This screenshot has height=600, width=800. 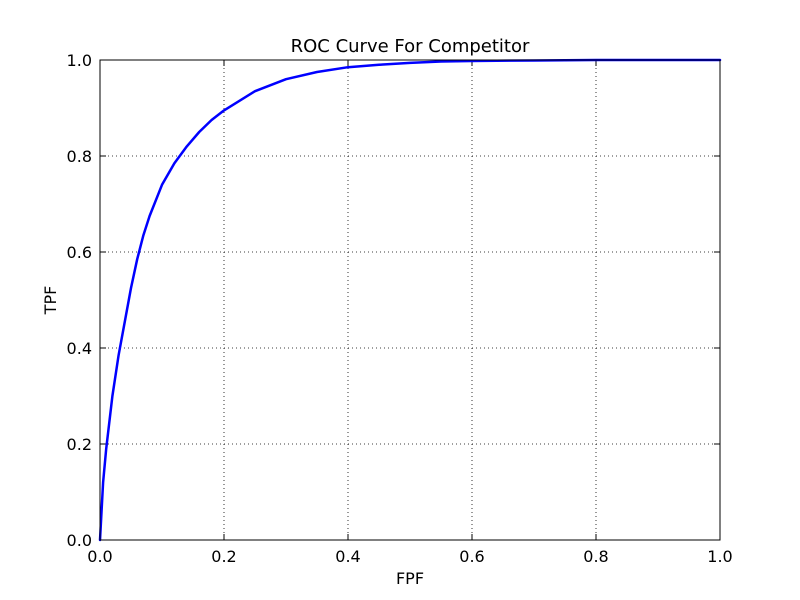 I want to click on x-tick-label: 0.6, so click(x=471, y=556).